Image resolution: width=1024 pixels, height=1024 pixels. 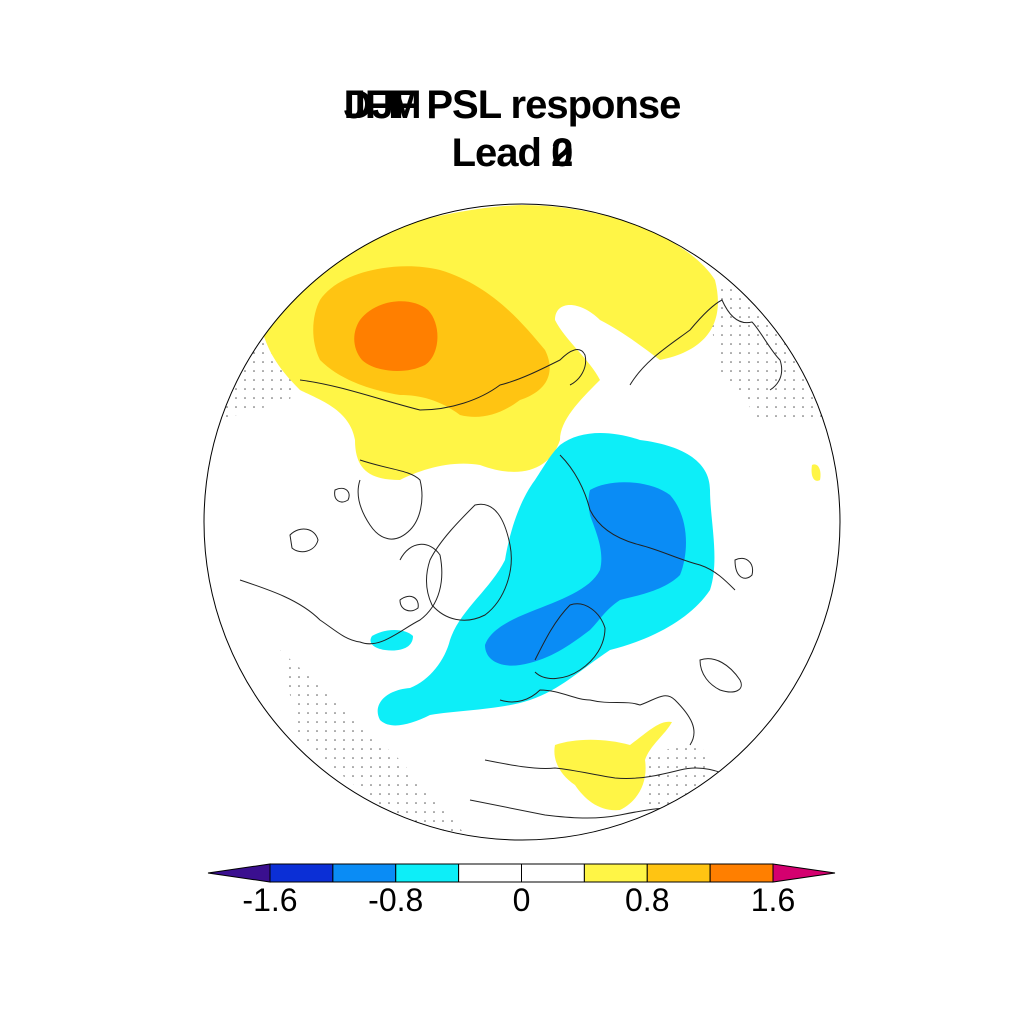 I want to click on colorbar, so click(x=521, y=873).